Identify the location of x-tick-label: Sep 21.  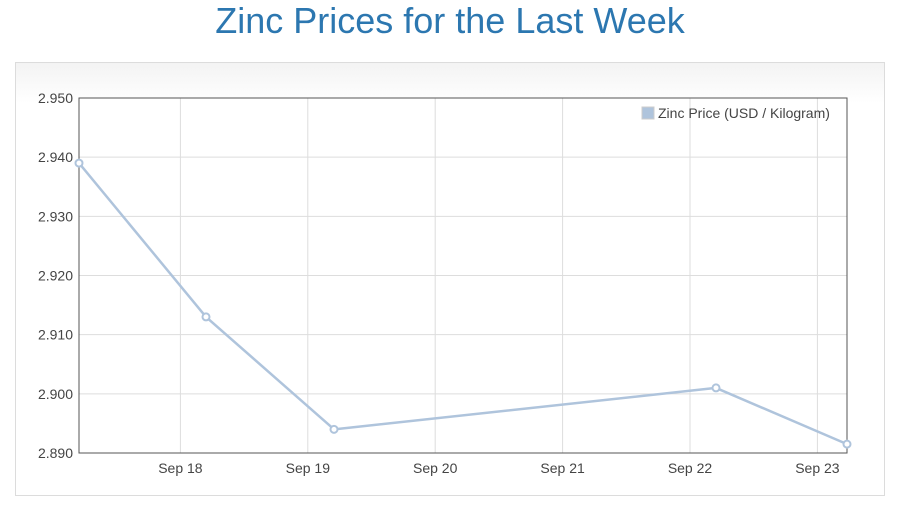
(562, 468).